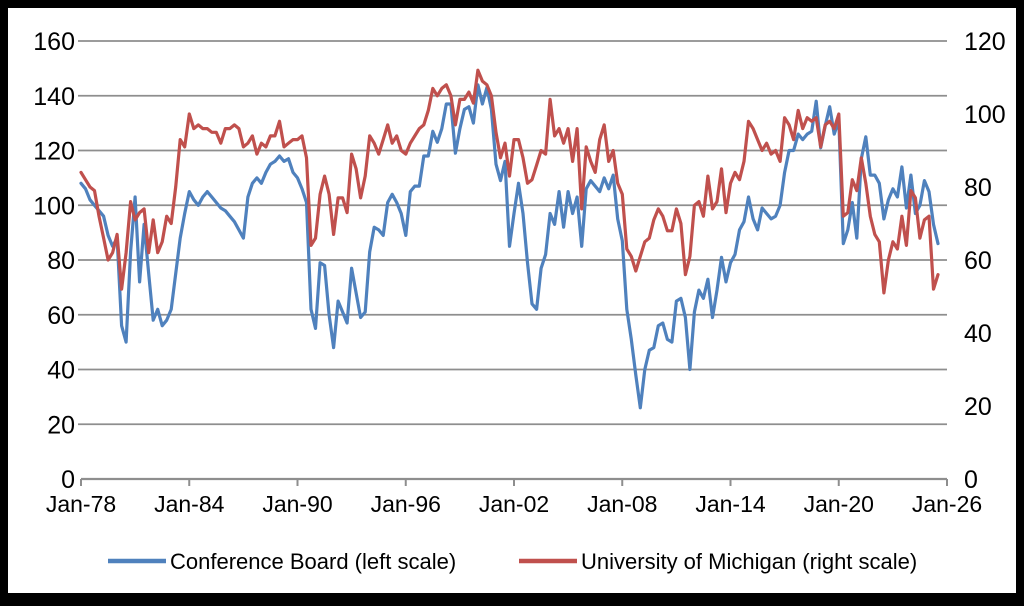 The image size is (1024, 606). Describe the element at coordinates (978, 407) in the screenshot. I see `right-axis-tick-label: 20` at that location.